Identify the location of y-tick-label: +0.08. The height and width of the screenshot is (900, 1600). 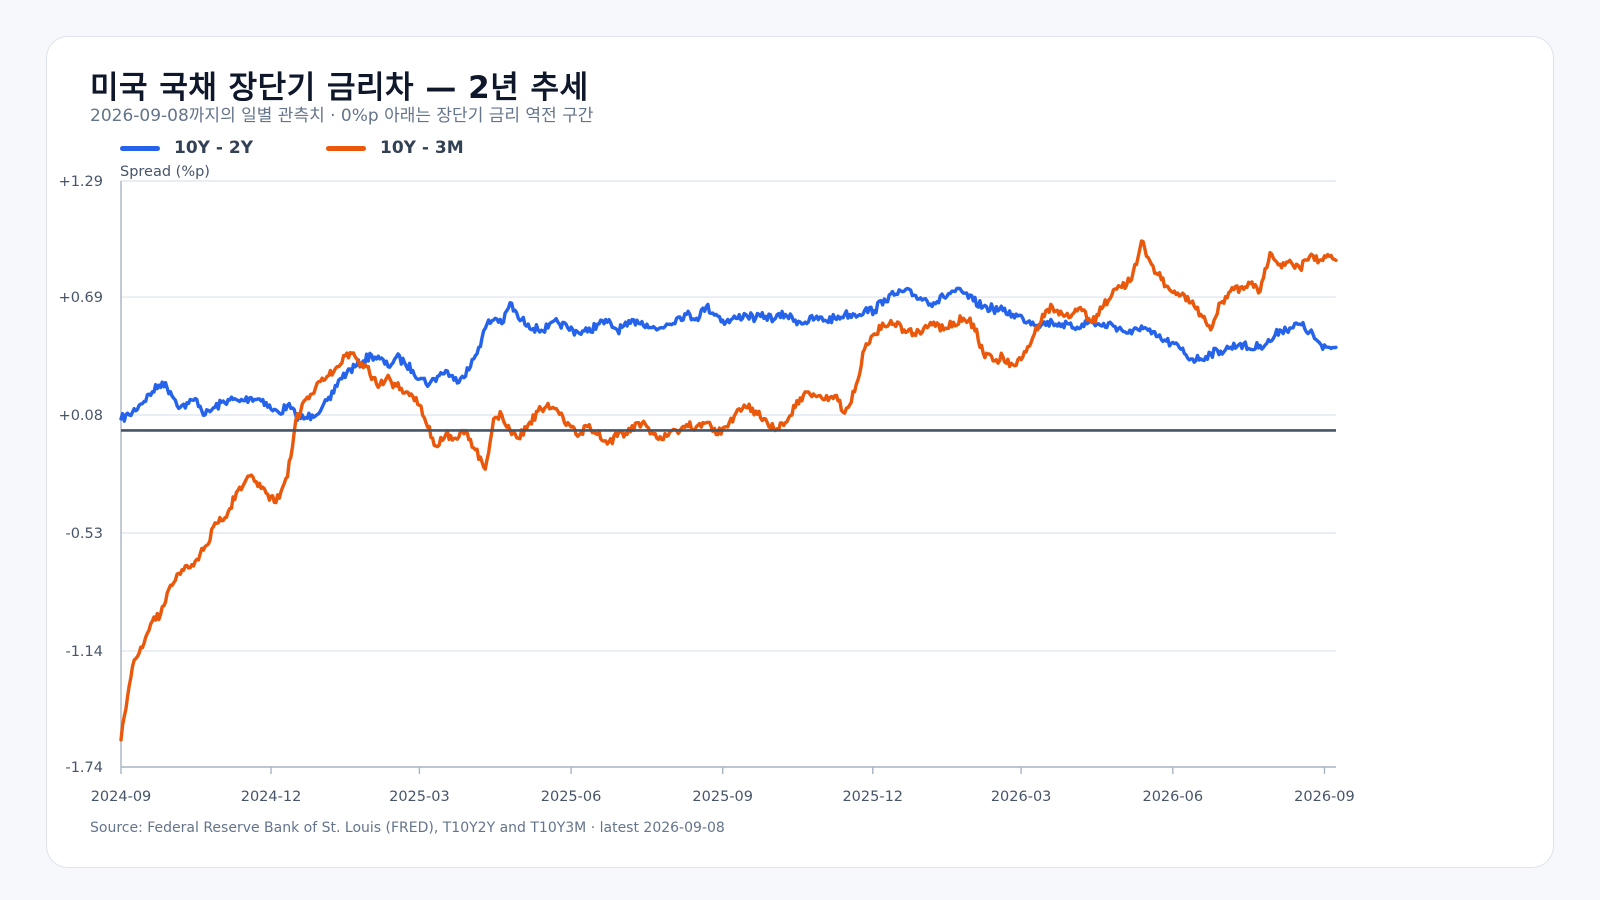
(81, 416).